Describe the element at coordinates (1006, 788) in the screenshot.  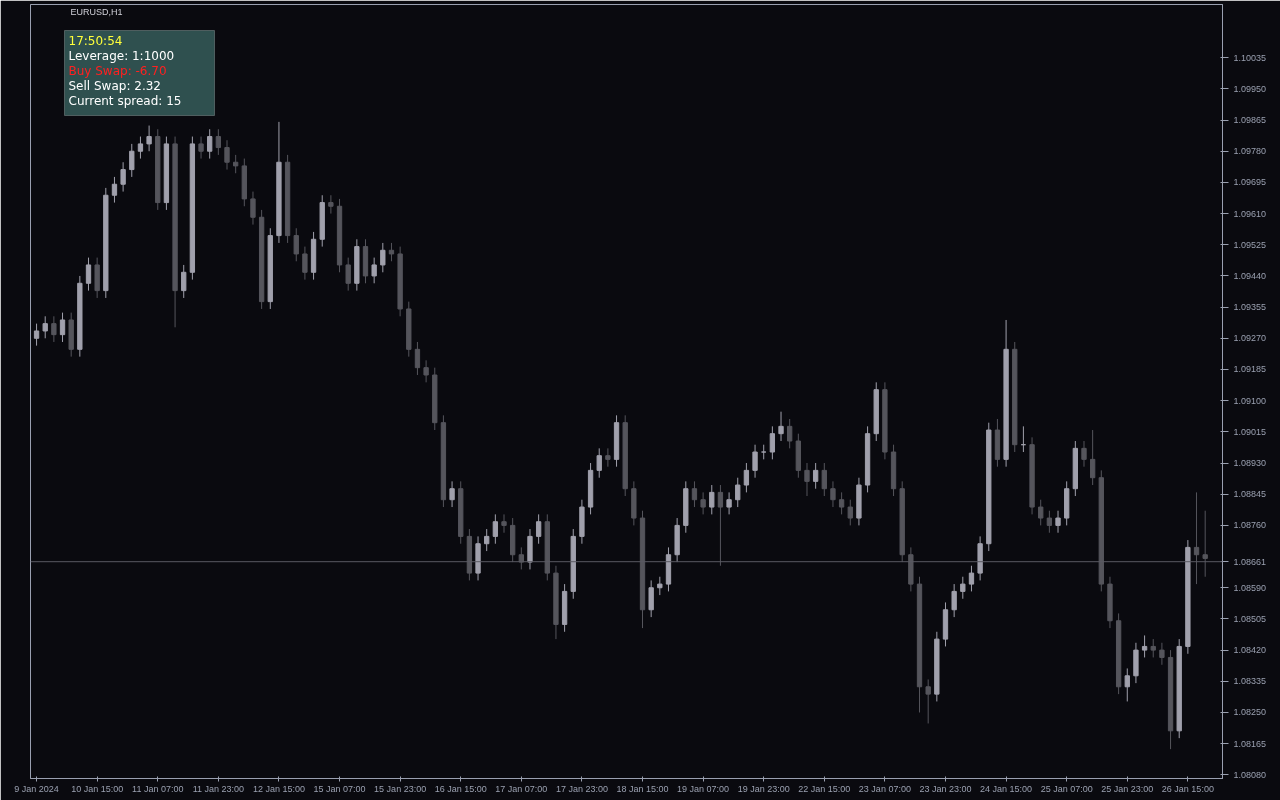
I see `x-tick-label: 24 Jan 15:00` at that location.